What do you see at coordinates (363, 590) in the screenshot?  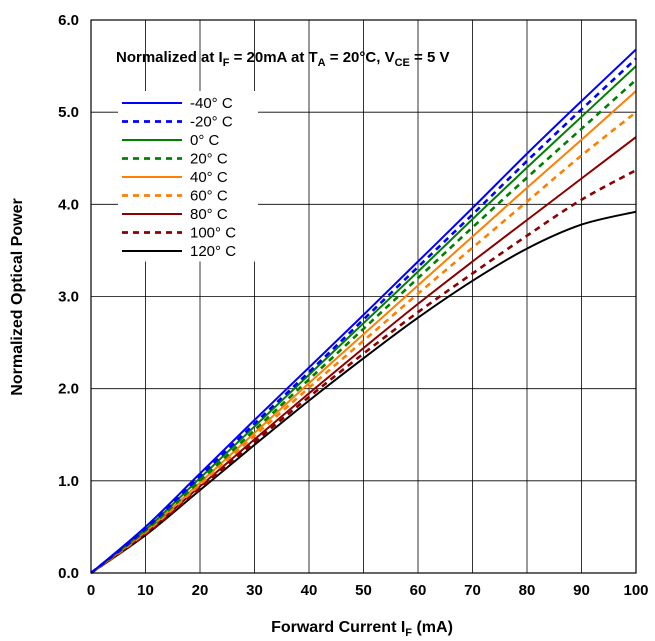 I see `x-tick-label: 50` at bounding box center [363, 590].